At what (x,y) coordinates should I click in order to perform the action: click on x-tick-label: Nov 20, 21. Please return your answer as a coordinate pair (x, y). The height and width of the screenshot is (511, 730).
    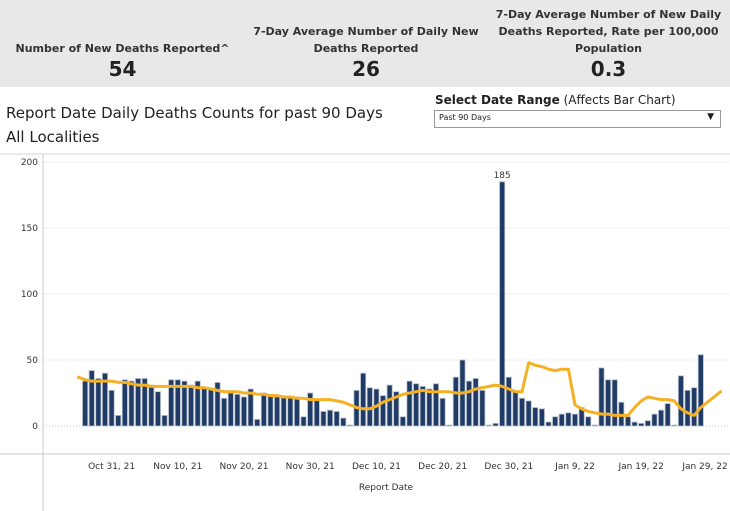
    Looking at the image, I should click on (243, 467).